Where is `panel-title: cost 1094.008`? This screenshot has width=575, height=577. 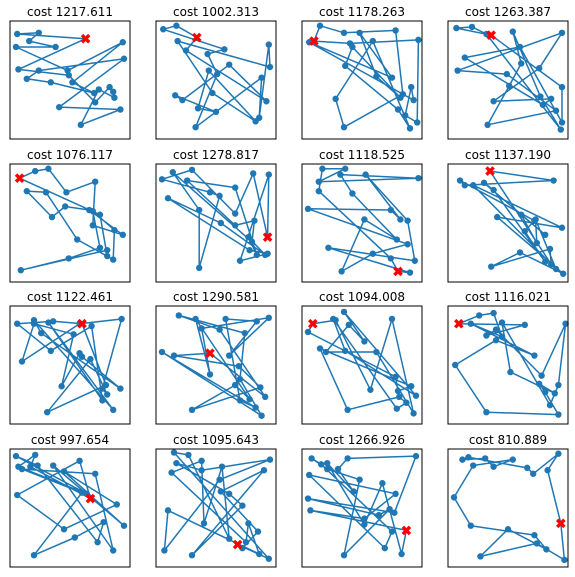
panel-title: cost 1094.008 is located at coordinates (362, 297).